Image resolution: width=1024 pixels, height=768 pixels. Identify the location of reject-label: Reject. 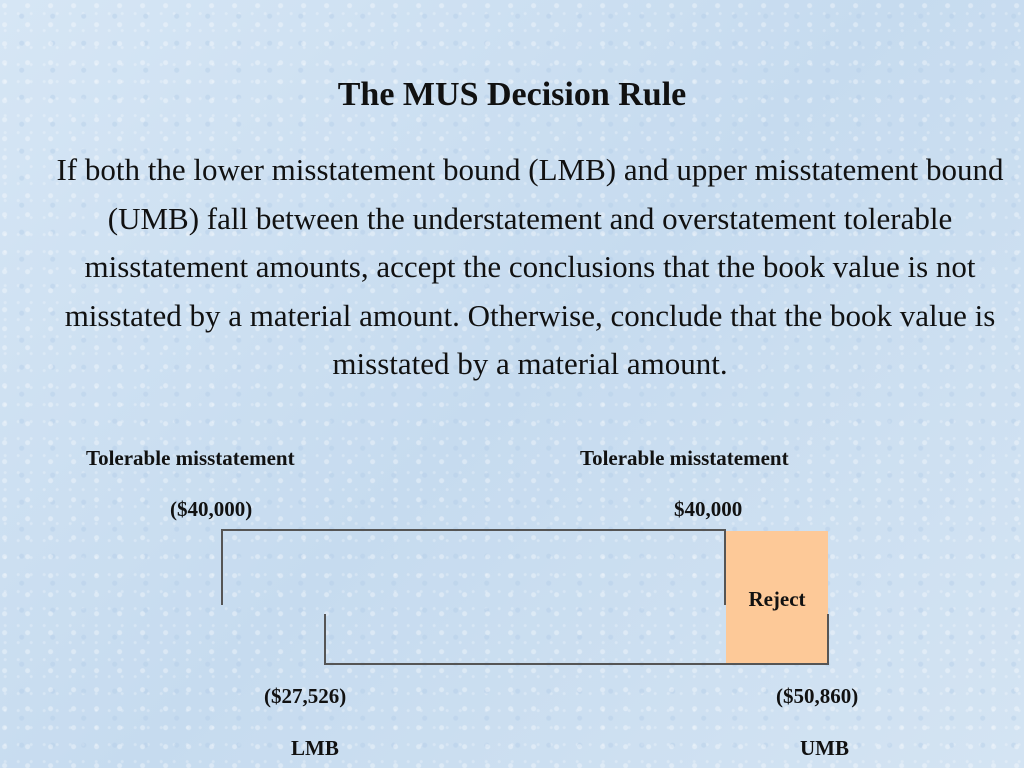
(777, 599).